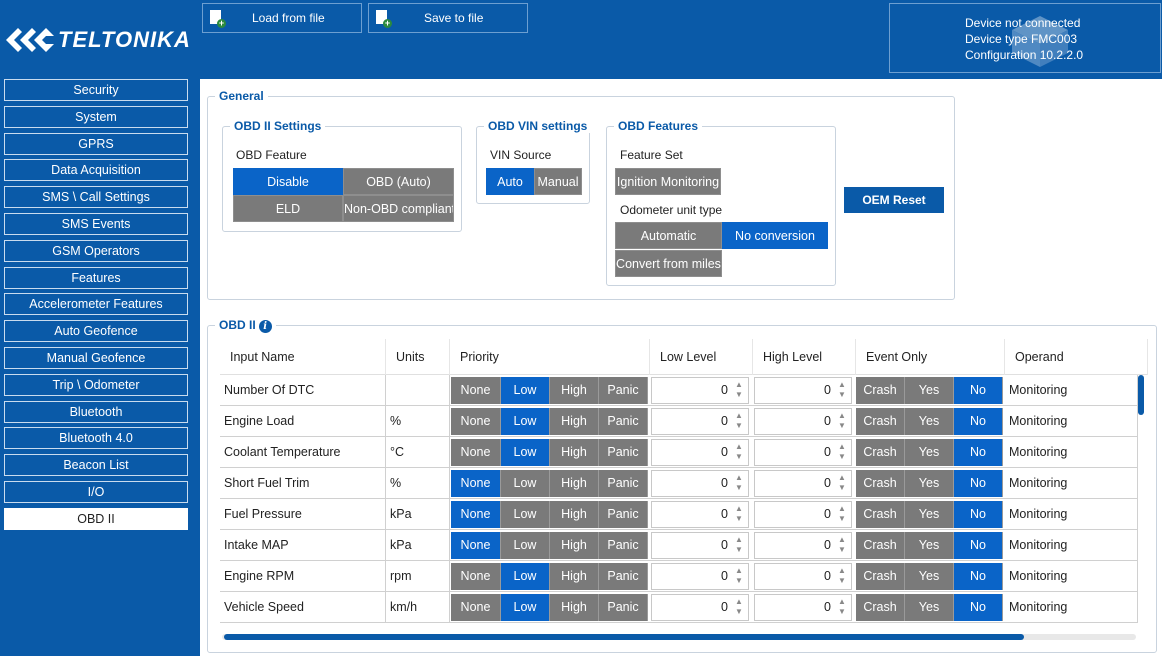 The image size is (1162, 656). Describe the element at coordinates (775, 235) in the screenshot. I see `odometer-no-conversion-button: No conversion` at that location.